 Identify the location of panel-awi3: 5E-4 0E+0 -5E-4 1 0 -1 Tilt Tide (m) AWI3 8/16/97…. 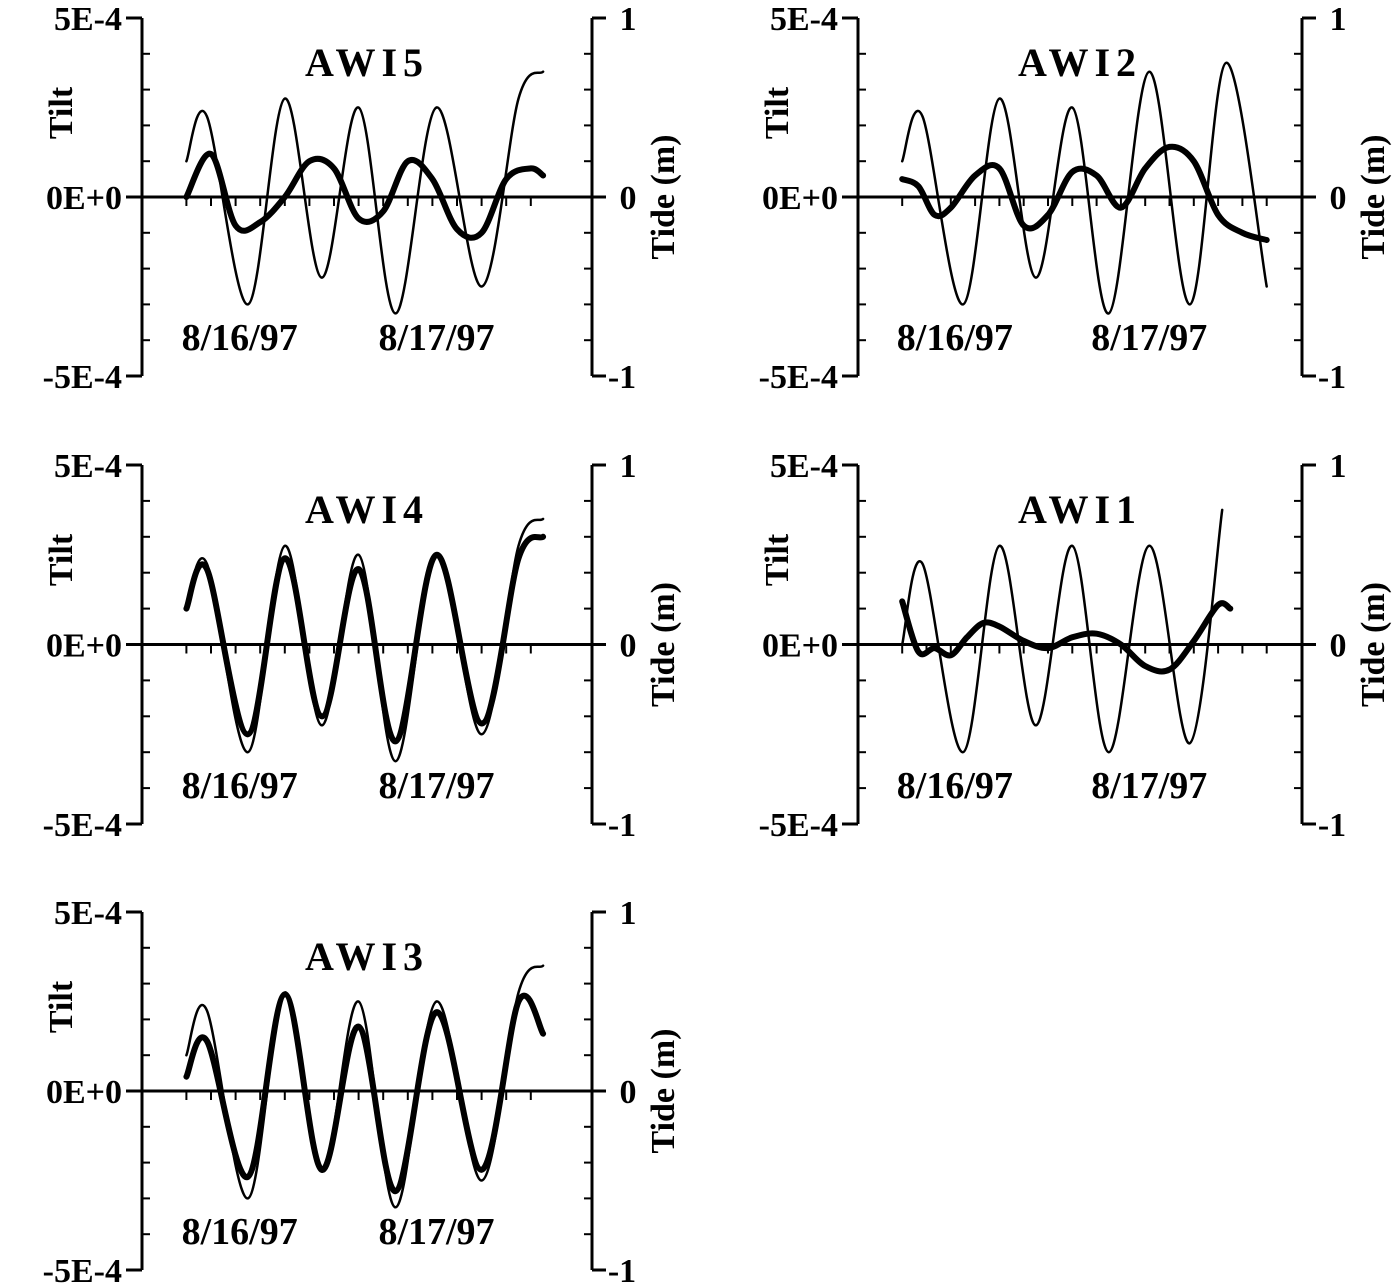
(362, 1091).